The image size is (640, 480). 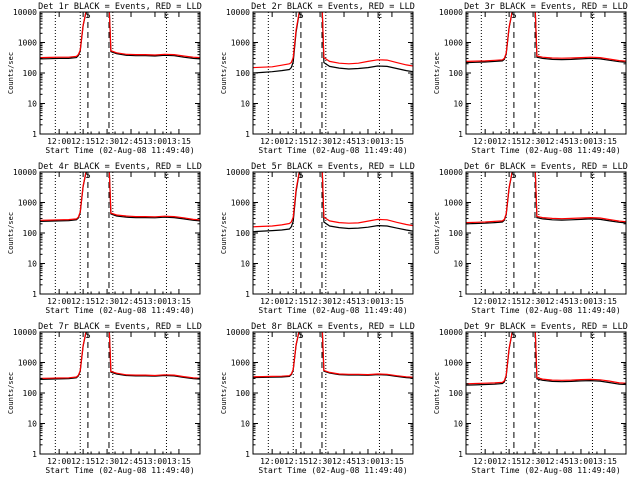 I want to click on panel-title: Det 3r BLACK = Events, RED = LLD, so click(x=546, y=7).